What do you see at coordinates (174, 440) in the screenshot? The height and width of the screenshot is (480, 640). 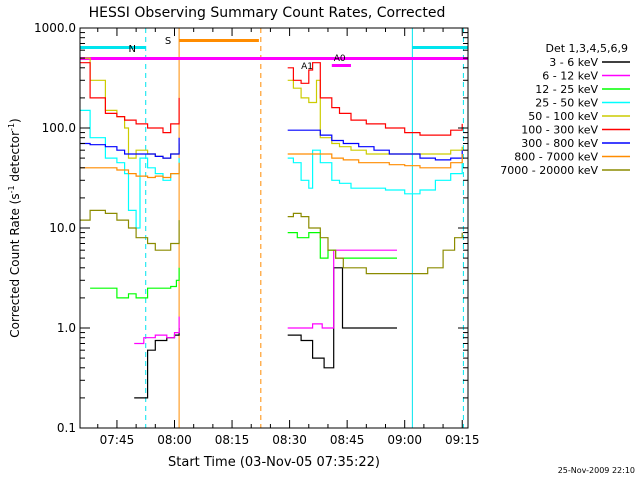 I see `x-tick-label: 08:00` at bounding box center [174, 440].